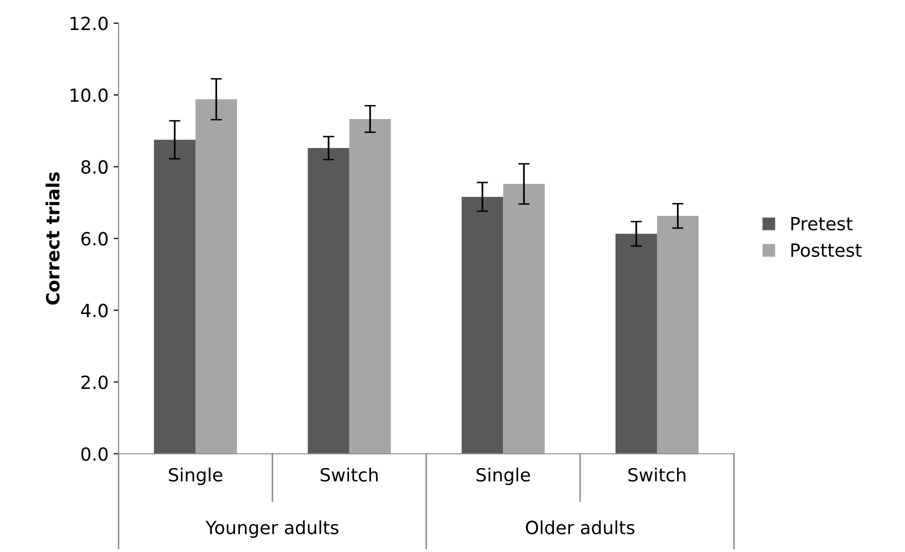 The height and width of the screenshot is (552, 905). What do you see at coordinates (94, 311) in the screenshot?
I see `y-tick-label: 4.0` at bounding box center [94, 311].